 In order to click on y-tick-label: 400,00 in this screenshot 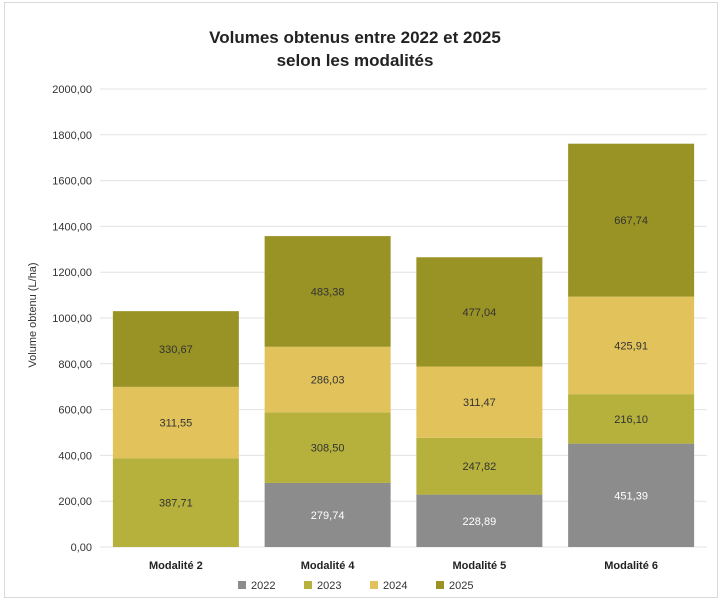, I will do `click(75, 456)`.